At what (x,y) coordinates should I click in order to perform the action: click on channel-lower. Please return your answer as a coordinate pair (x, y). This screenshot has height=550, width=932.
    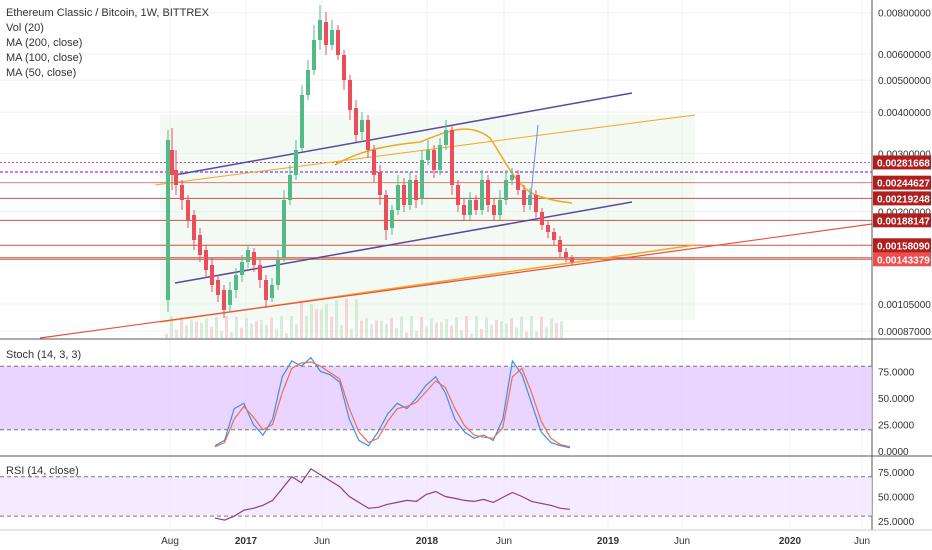
    Looking at the image, I should click on (403, 242).